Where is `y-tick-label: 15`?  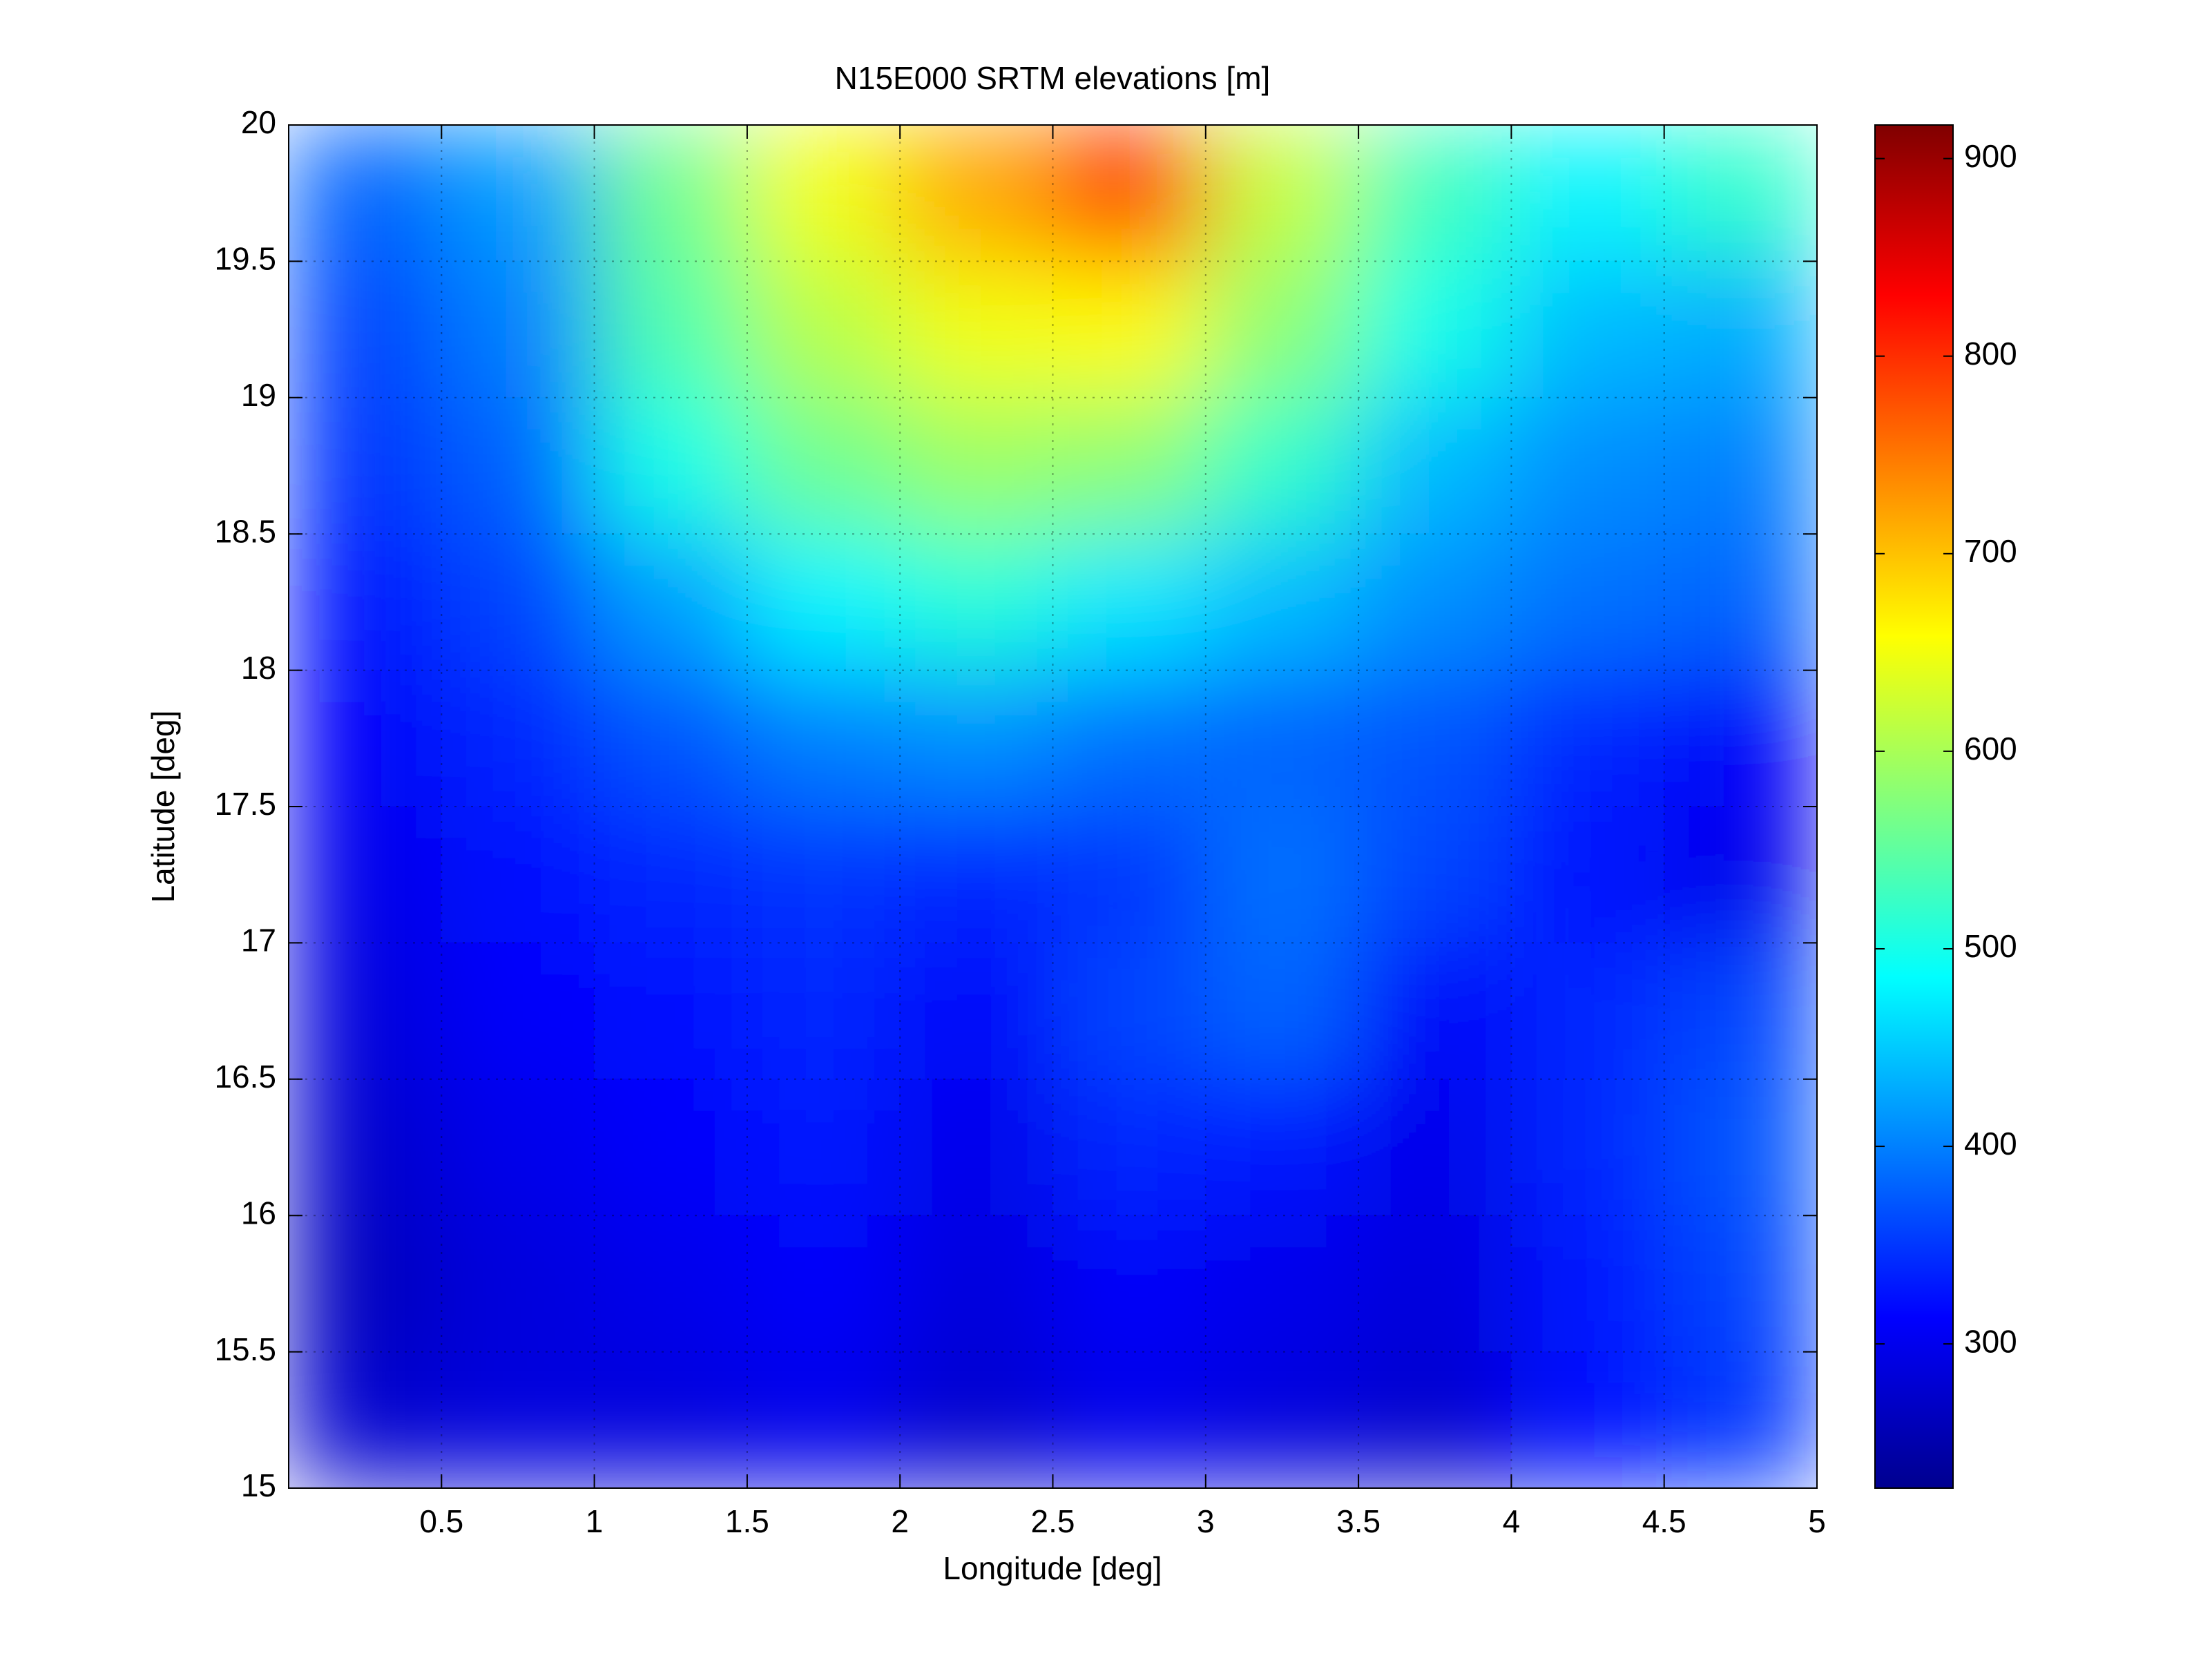
y-tick-label: 15 is located at coordinates (258, 1485).